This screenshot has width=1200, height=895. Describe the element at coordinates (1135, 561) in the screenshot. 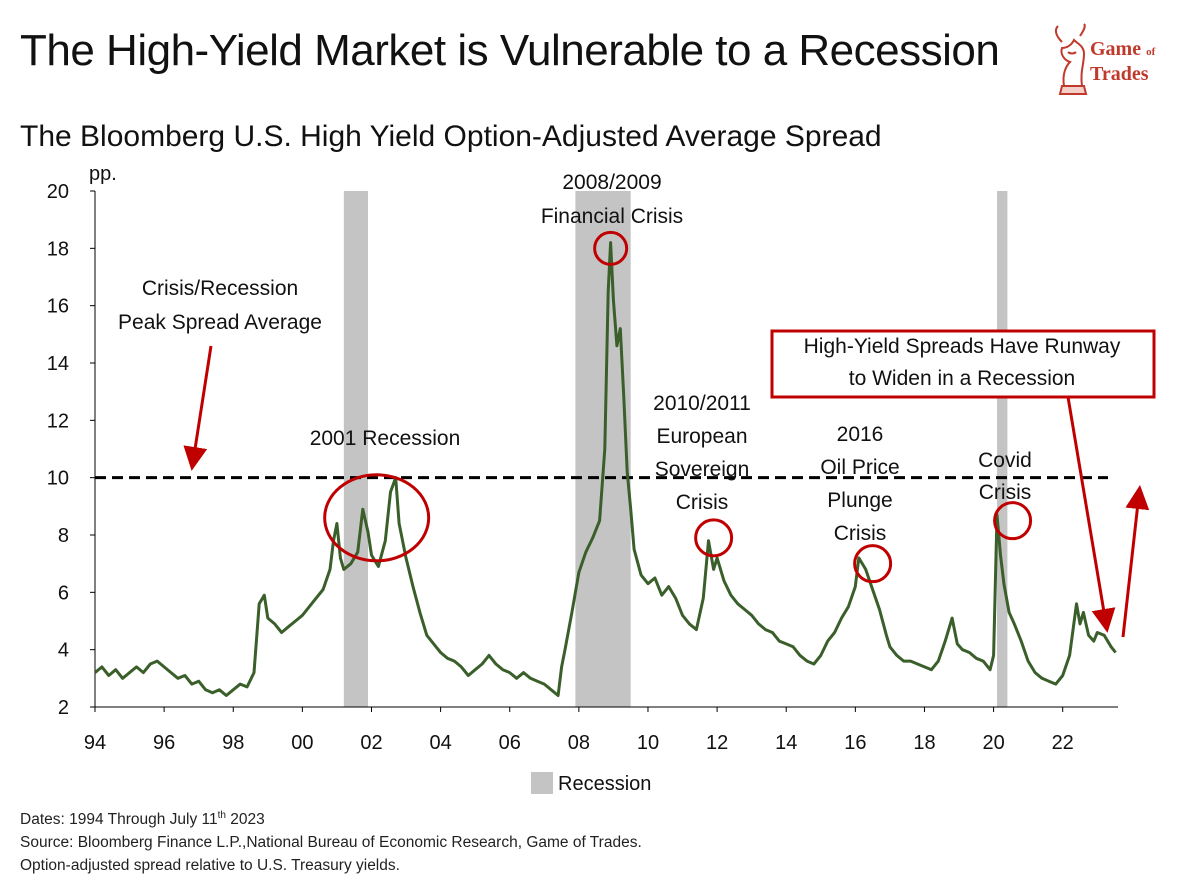

I see `arrow-up-widen` at that location.